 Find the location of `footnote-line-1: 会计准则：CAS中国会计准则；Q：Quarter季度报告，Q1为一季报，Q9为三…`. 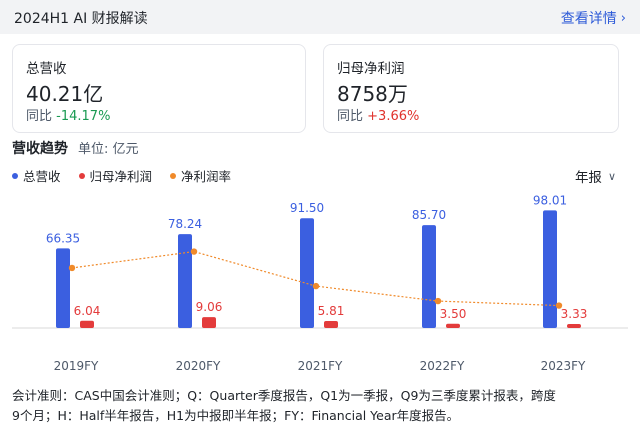

footnote-line-1: 会计准则：CAS中国会计准则；Q：Quarter季度报告，Q1为一季报，Q9为三… is located at coordinates (284, 395).